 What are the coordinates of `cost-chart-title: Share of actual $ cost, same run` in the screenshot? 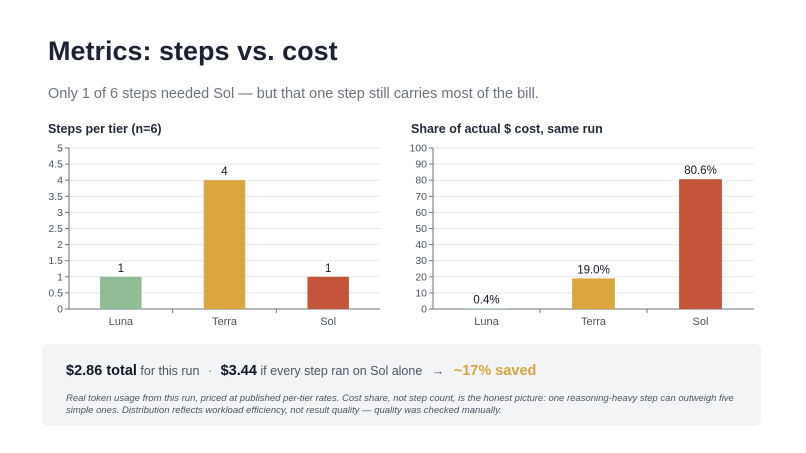 It's located at (507, 129).